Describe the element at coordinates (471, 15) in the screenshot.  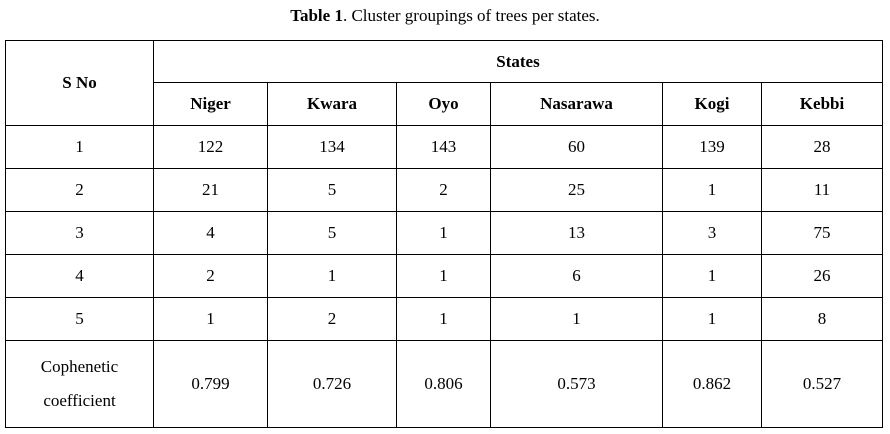
I see `caption-text: . Cluster groupings of trees per states.` at that location.